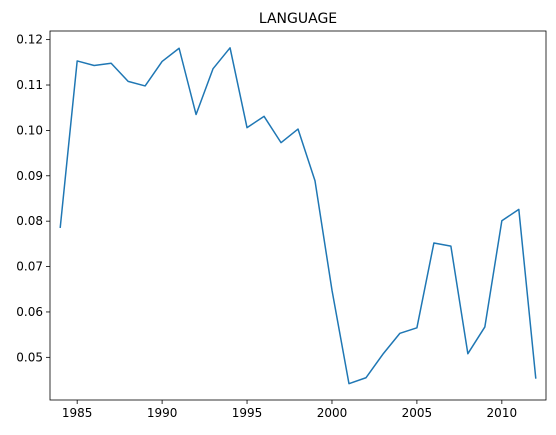 Image resolution: width=556 pixels, height=435 pixels. Describe the element at coordinates (29, 357) in the screenshot. I see `y-tick-label: 0.05` at that location.